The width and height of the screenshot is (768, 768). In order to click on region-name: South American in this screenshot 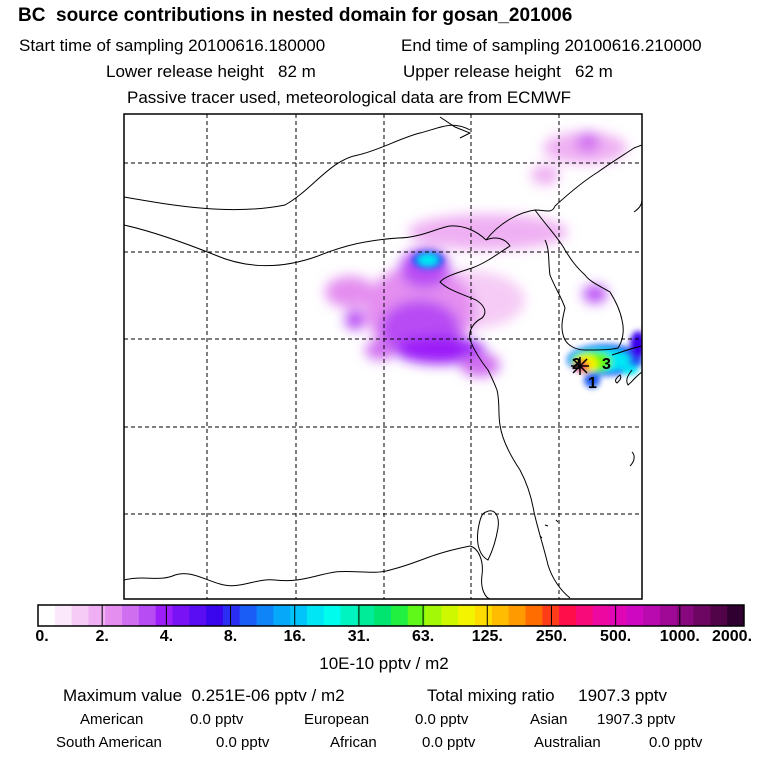, I will do `click(109, 742)`.